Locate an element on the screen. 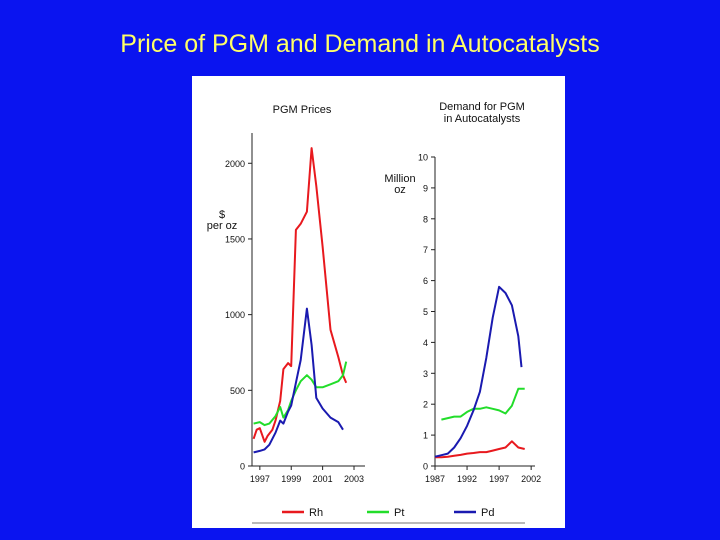  y-tick-label: 3 is located at coordinates (425, 374).